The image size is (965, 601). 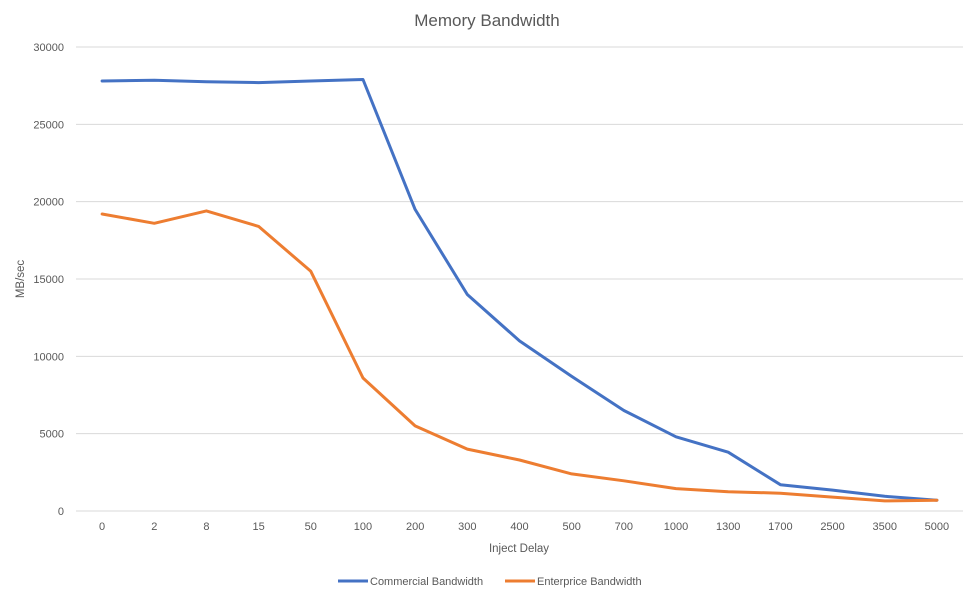 What do you see at coordinates (206, 527) in the screenshot?
I see `x-tick-label: 8` at bounding box center [206, 527].